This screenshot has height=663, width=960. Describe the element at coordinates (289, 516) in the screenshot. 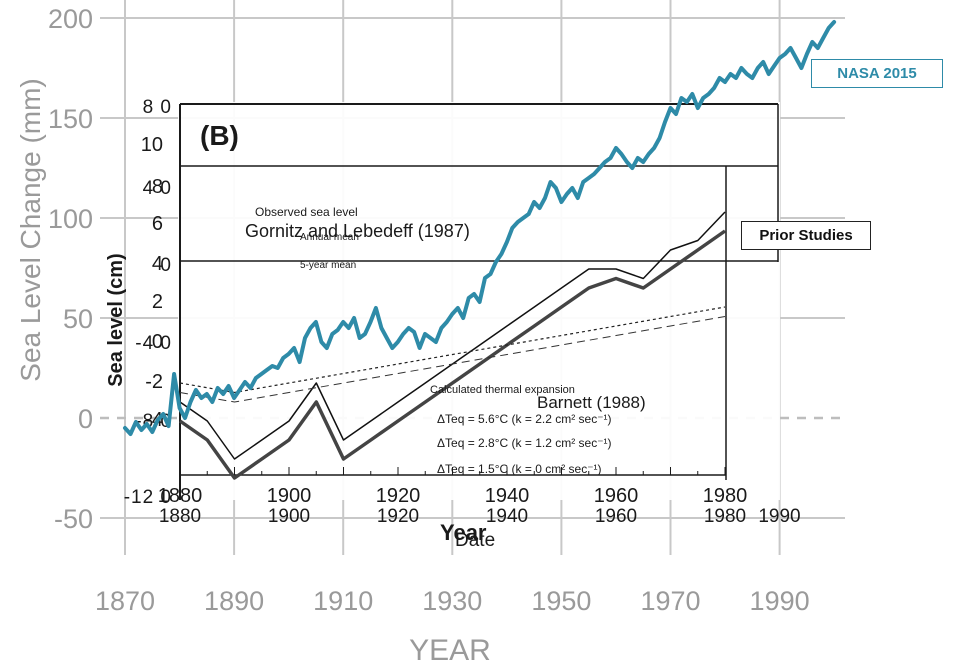

I see `scan-x-tick-label-b-1900: 1900` at that location.